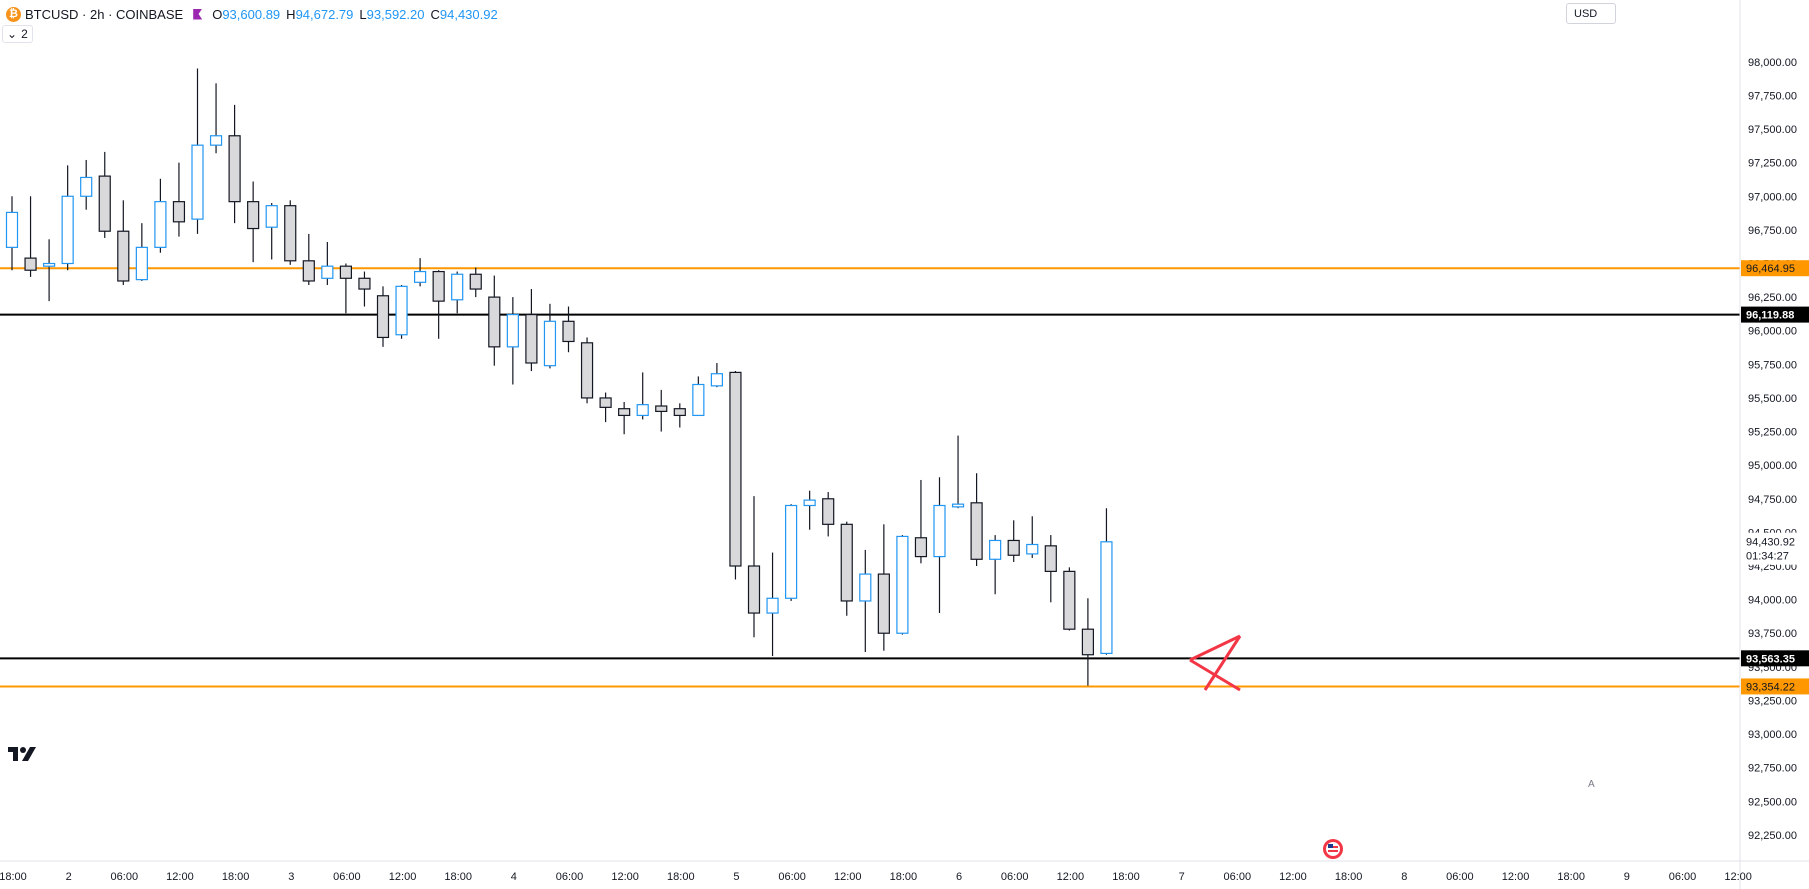 The width and height of the screenshot is (1809, 889). I want to click on flag-icon, so click(198, 14).